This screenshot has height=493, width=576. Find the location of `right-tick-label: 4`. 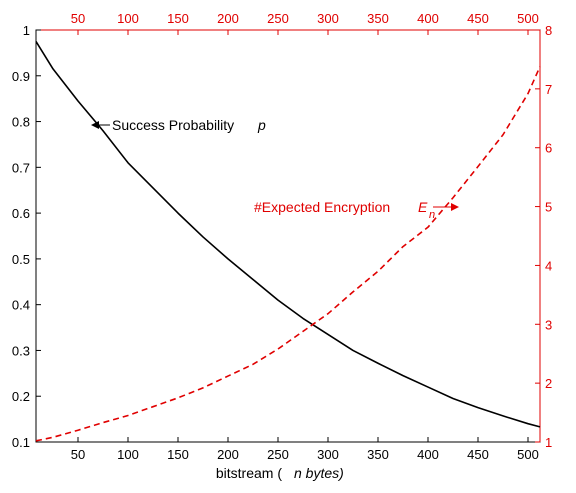

right-tick-label: 4 is located at coordinates (548, 265).